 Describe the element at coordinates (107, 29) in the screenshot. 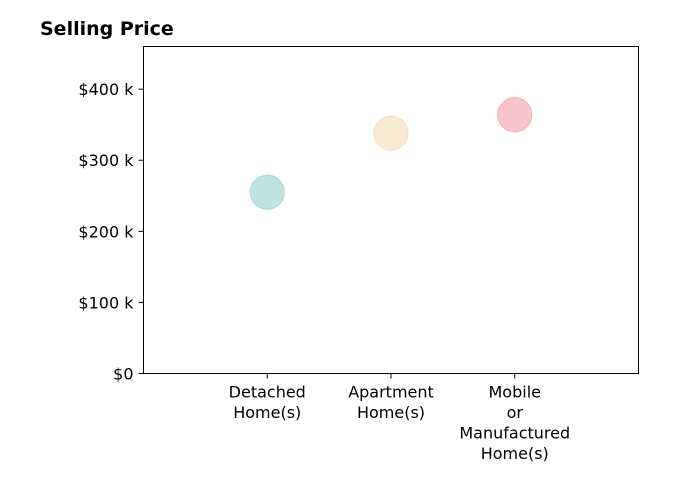

I see `chart-title: Selling Price` at that location.